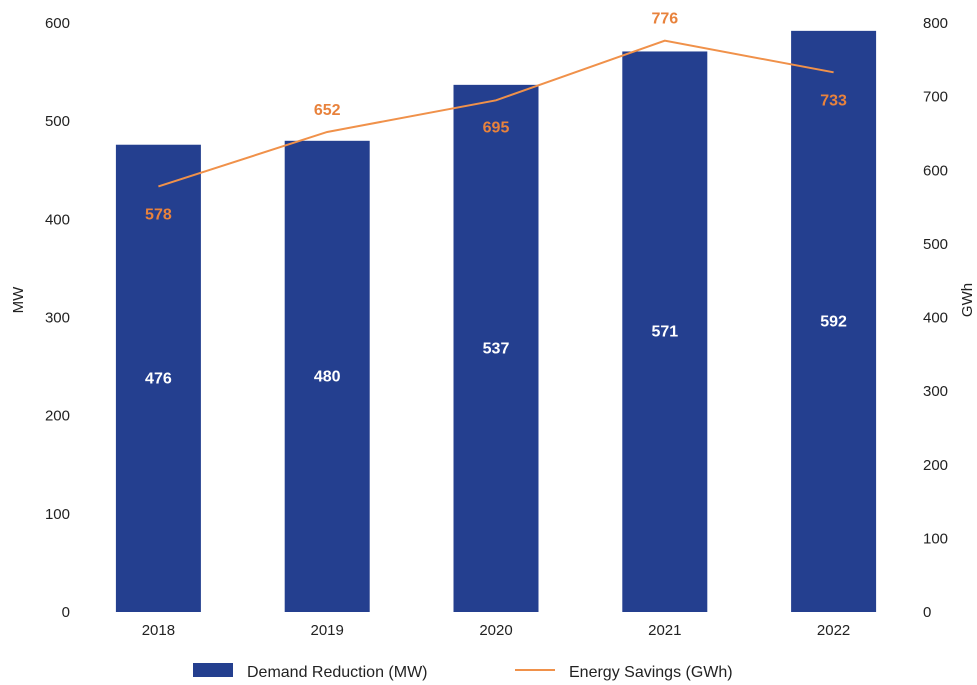  Describe the element at coordinates (935, 538) in the screenshot. I see `y-right-tick-label: 100` at that location.